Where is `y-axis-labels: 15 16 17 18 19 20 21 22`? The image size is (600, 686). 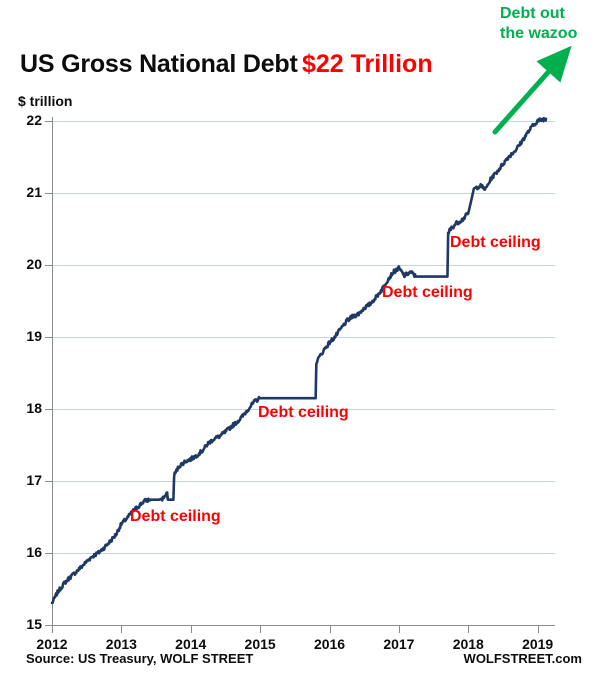 y-axis-labels: 15 16 17 18 19 20 21 22 is located at coordinates (21, 343).